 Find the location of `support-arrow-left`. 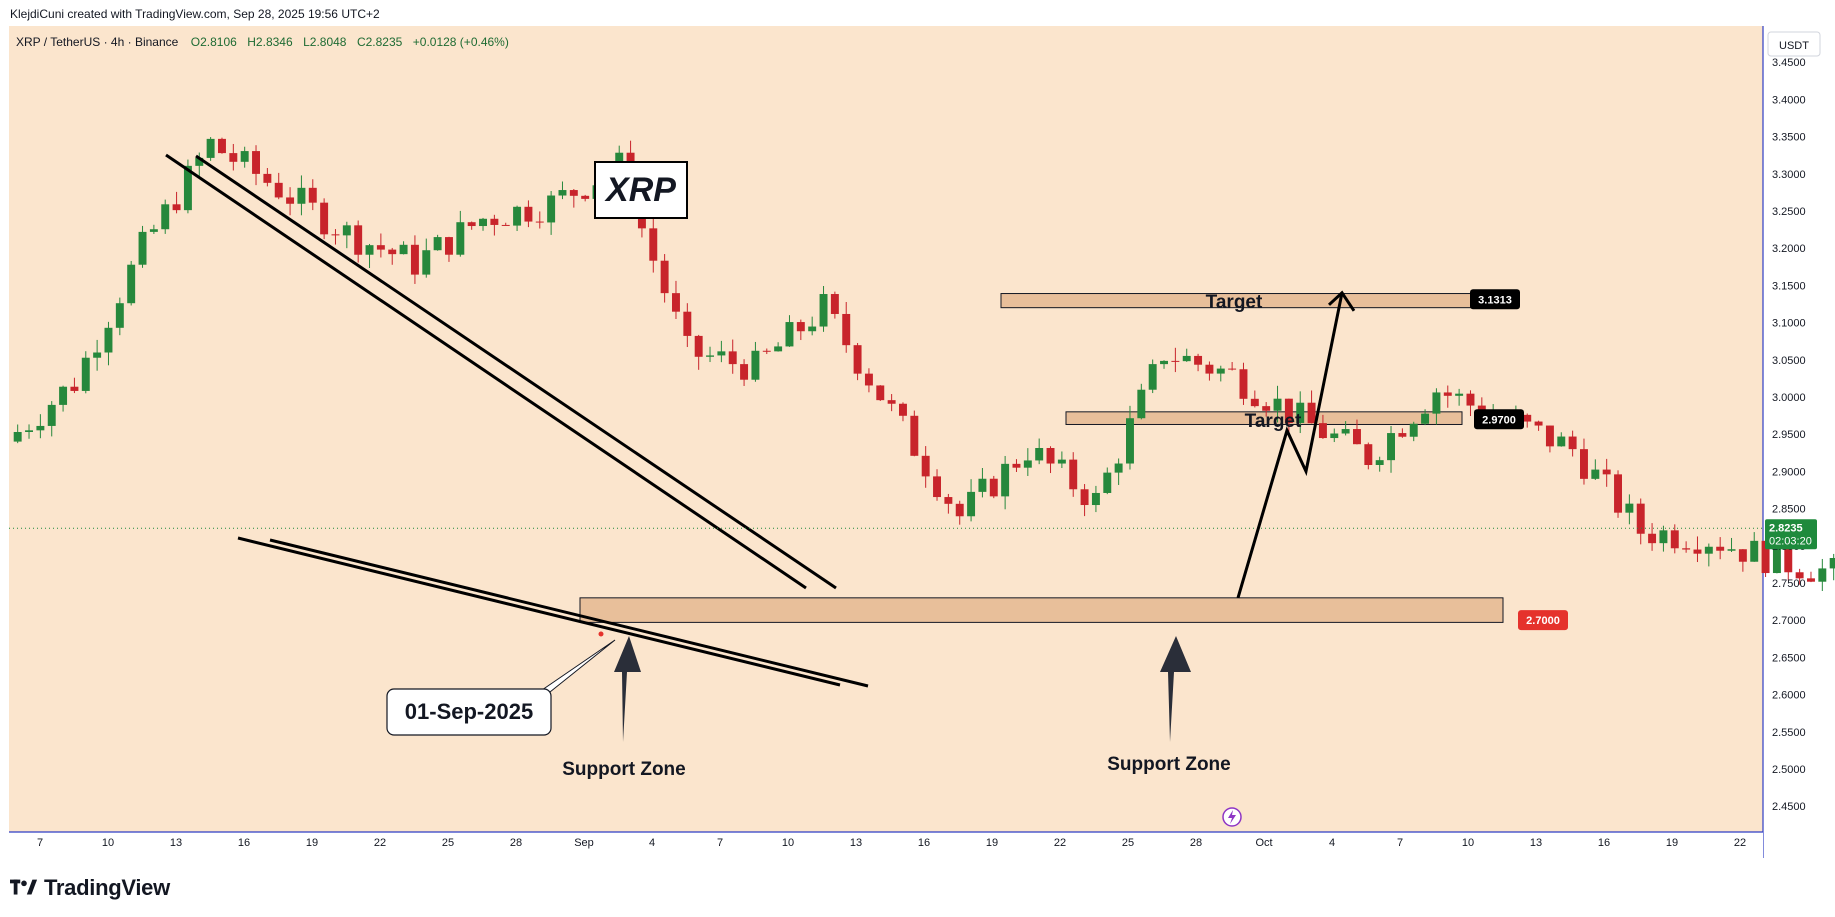

support-arrow-left is located at coordinates (627, 689).